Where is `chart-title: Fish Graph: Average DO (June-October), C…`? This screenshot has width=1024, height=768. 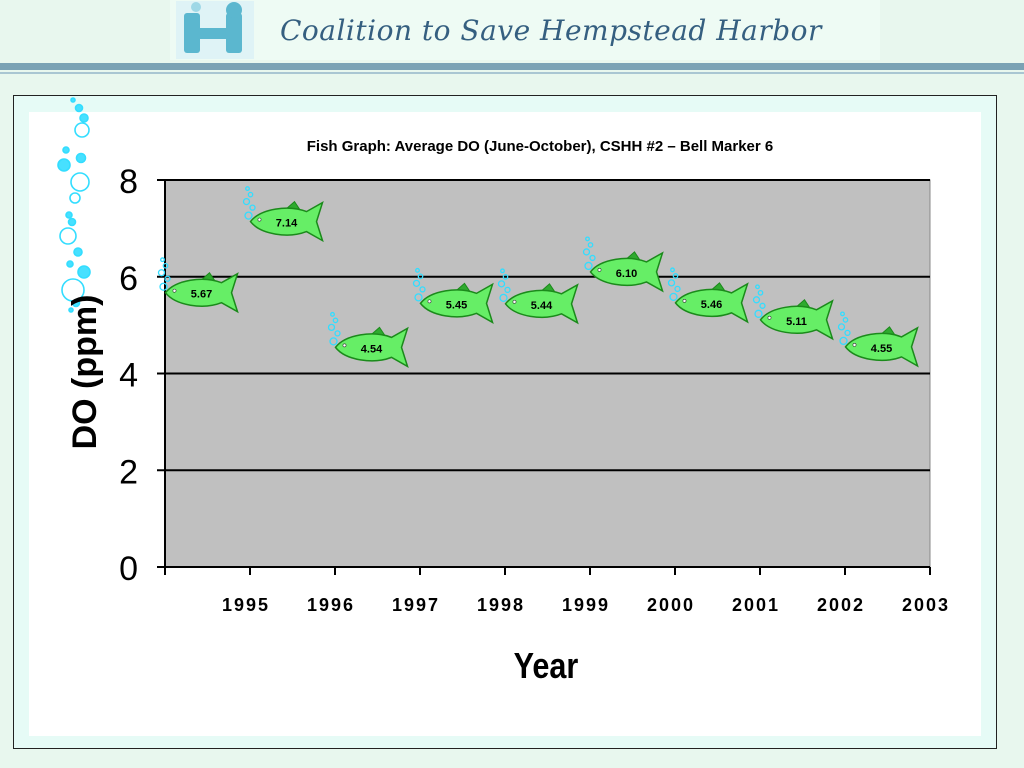
chart-title: Fish Graph: Average DO (June-October), C… is located at coordinates (540, 146).